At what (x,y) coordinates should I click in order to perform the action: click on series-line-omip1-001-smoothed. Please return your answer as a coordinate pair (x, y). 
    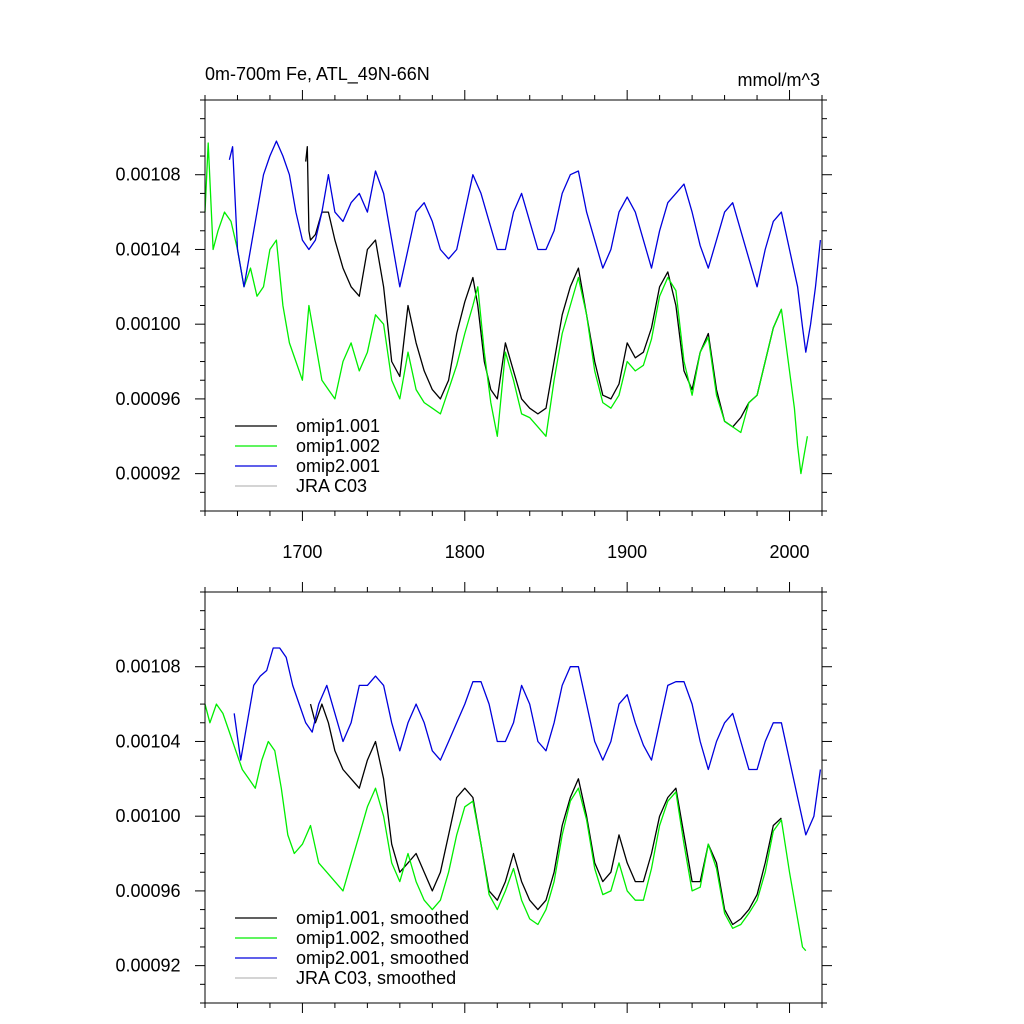
    Looking at the image, I should click on (545, 814).